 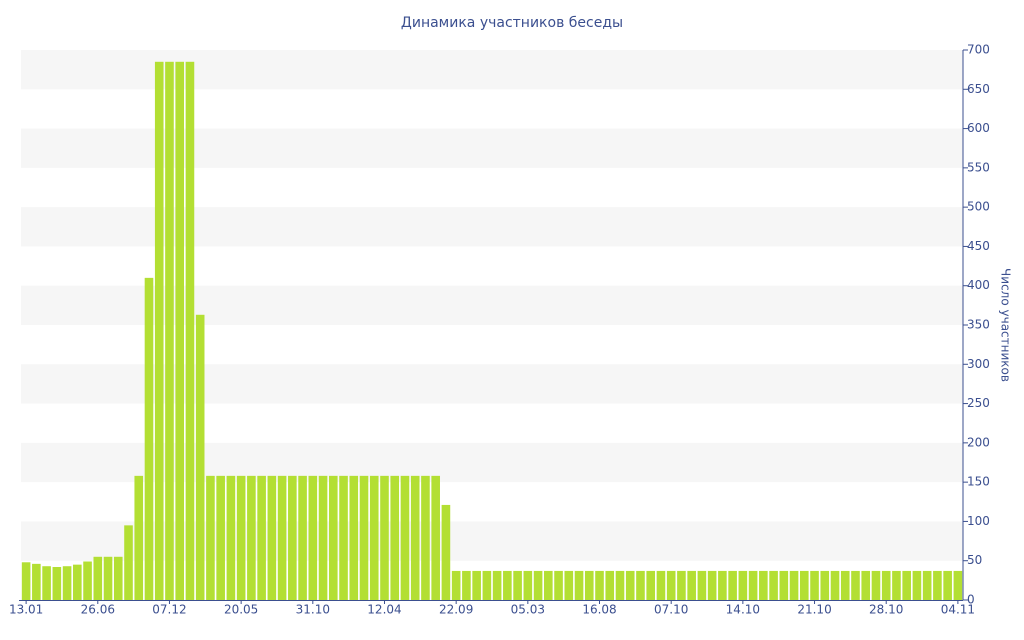 I want to click on x-tick-label: 20.05, so click(x=241, y=610).